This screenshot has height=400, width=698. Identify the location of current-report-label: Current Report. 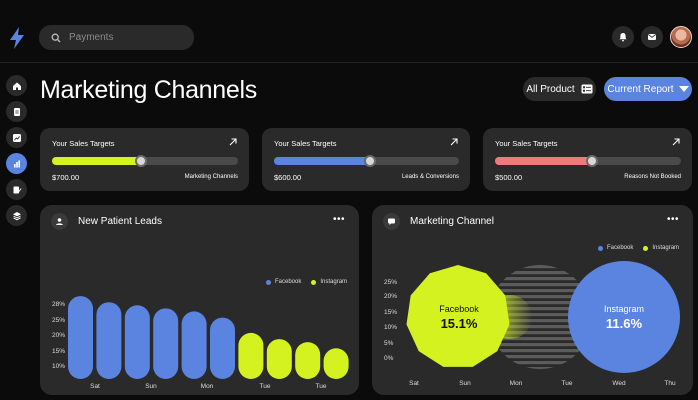
(640, 89).